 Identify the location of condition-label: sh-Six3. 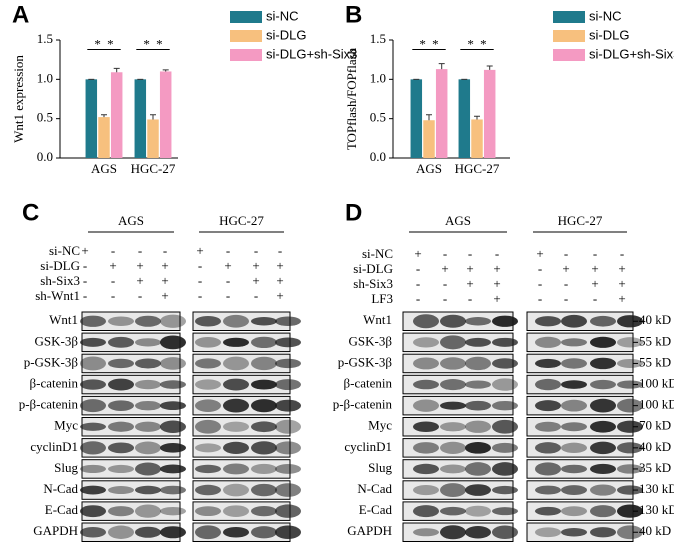
(373, 283).